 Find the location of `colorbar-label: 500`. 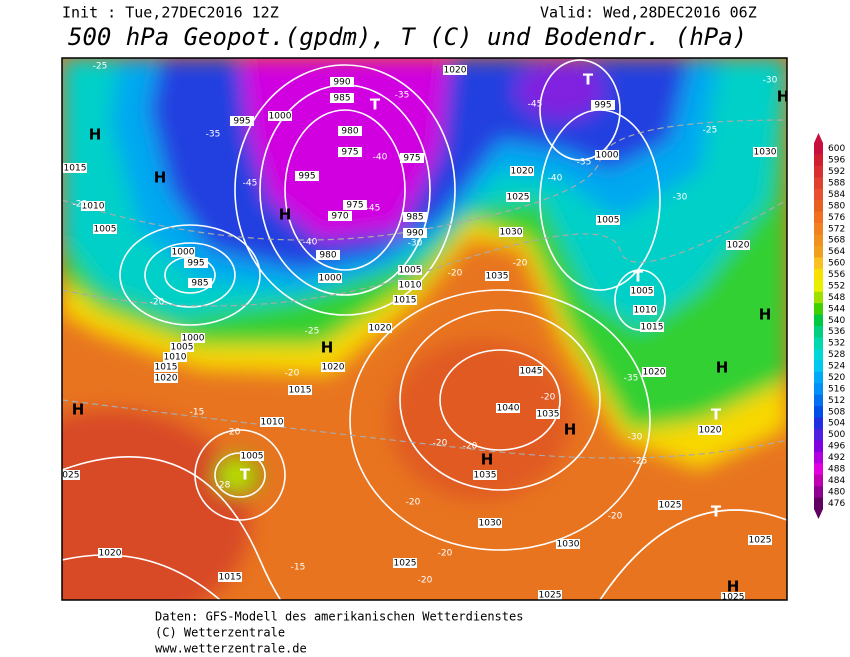

colorbar-label: 500 is located at coordinates (836, 435).